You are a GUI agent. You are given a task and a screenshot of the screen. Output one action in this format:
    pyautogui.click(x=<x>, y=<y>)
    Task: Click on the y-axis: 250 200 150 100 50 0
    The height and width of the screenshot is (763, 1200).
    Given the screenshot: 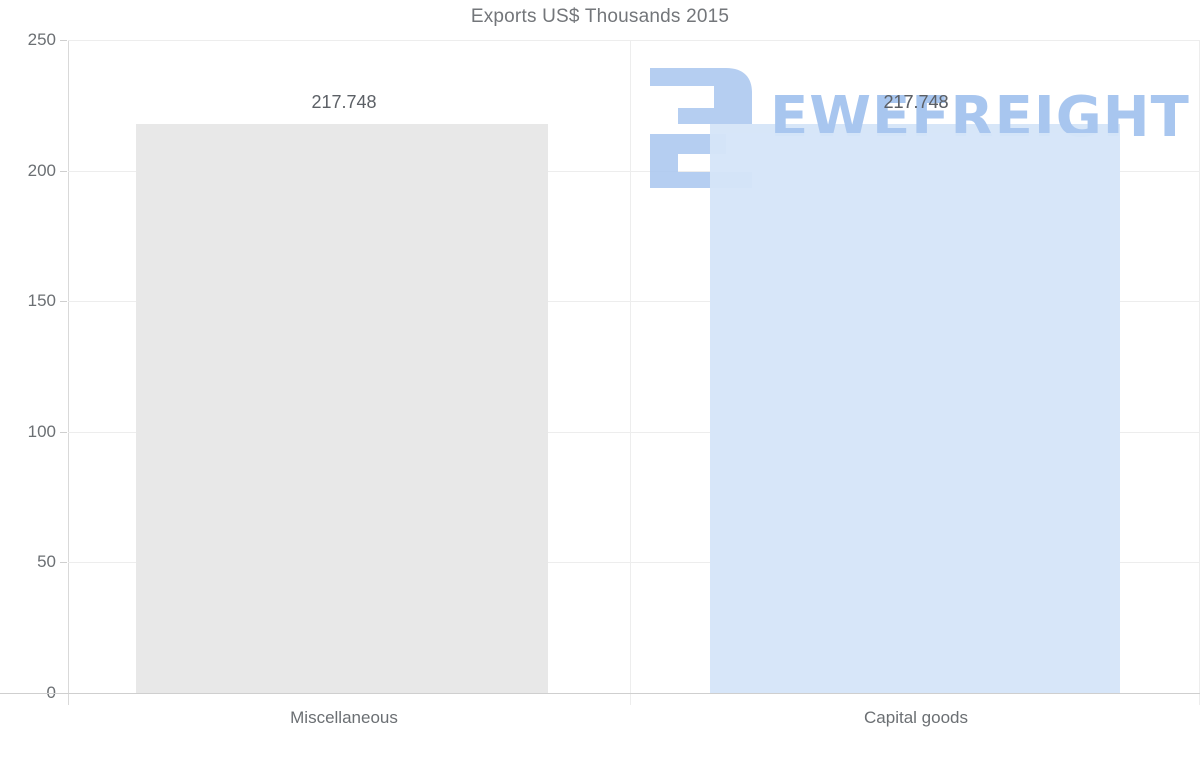 What is the action you would take?
    pyautogui.click(x=33, y=381)
    